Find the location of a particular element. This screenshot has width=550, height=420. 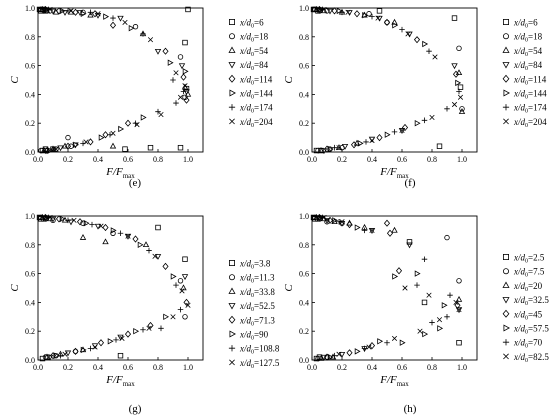

y-tick-label: 0.0 is located at coordinates (30, 152).